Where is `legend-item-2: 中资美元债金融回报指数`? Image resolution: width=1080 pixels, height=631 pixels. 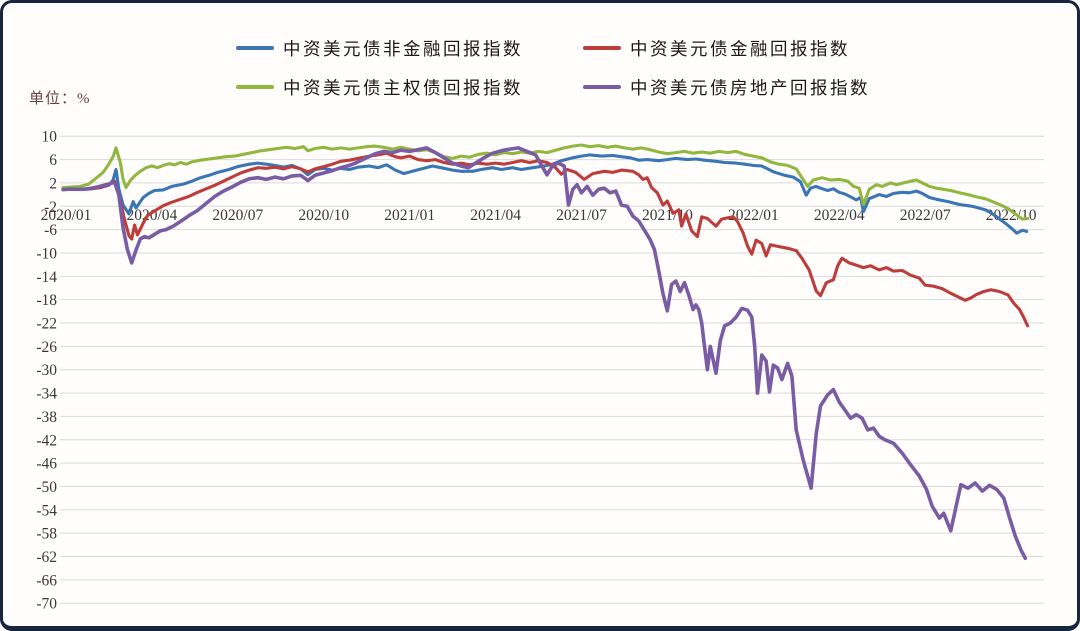 legend-item-2: 中资美元债金融回报指数 is located at coordinates (726, 48).